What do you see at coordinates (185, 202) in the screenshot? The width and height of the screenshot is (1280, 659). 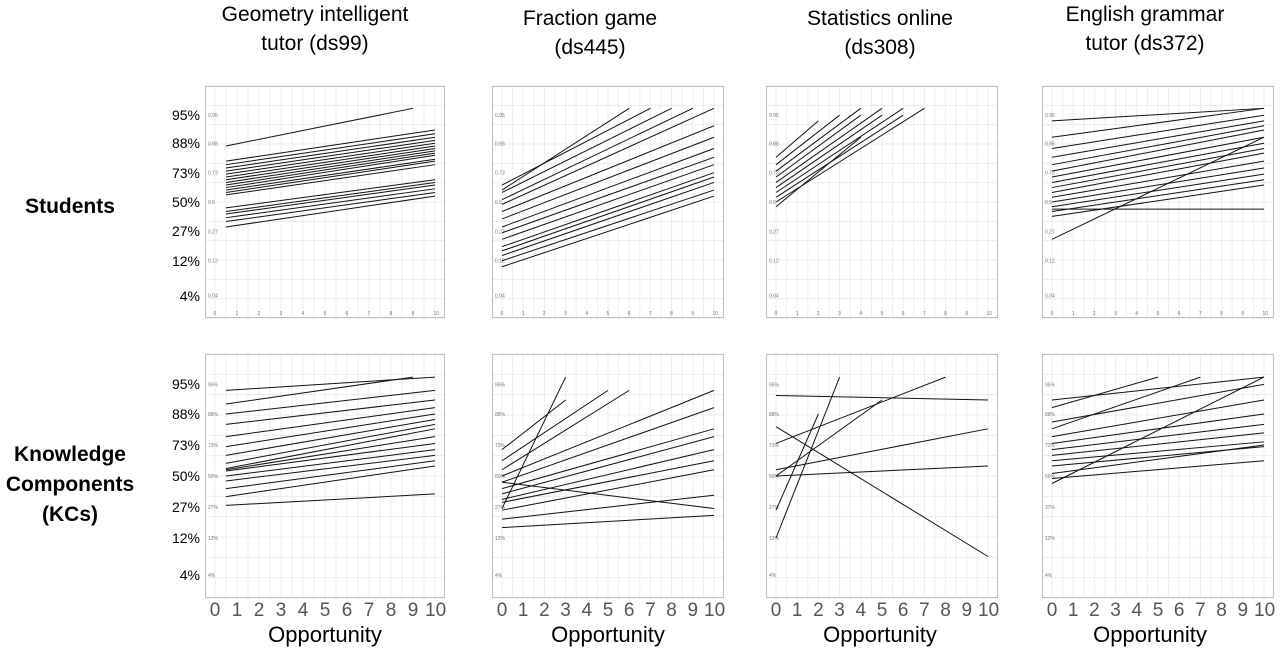 I see `outer-y-tick-label: 50%` at bounding box center [185, 202].